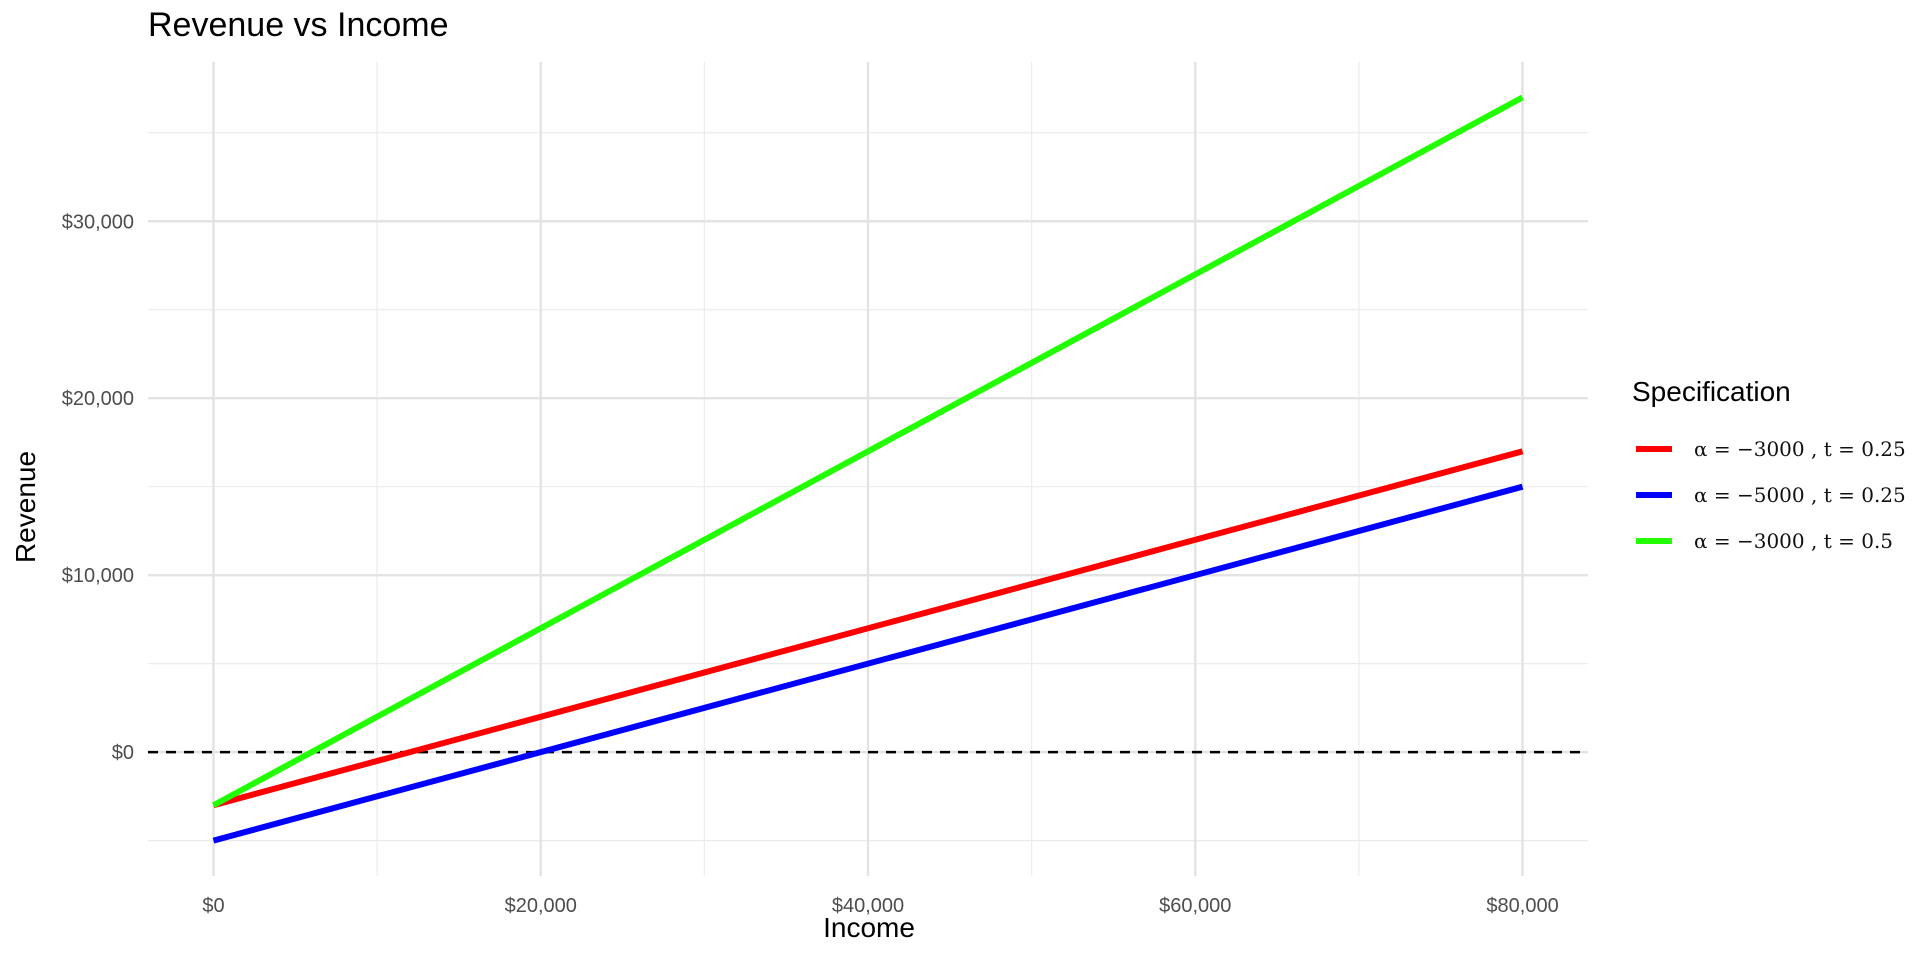 The width and height of the screenshot is (1920, 960). I want to click on legend-item: α = −3000 , t = 0.25, so click(1769, 449).